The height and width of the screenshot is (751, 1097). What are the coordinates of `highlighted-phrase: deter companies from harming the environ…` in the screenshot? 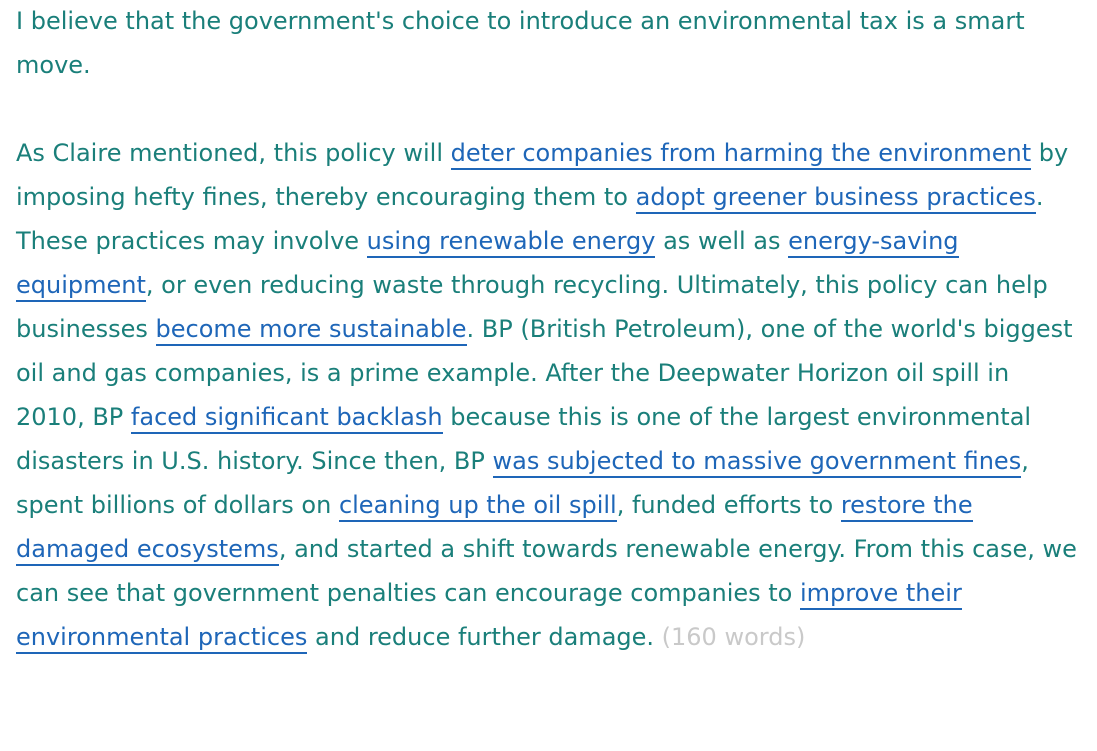 It's located at (741, 154).